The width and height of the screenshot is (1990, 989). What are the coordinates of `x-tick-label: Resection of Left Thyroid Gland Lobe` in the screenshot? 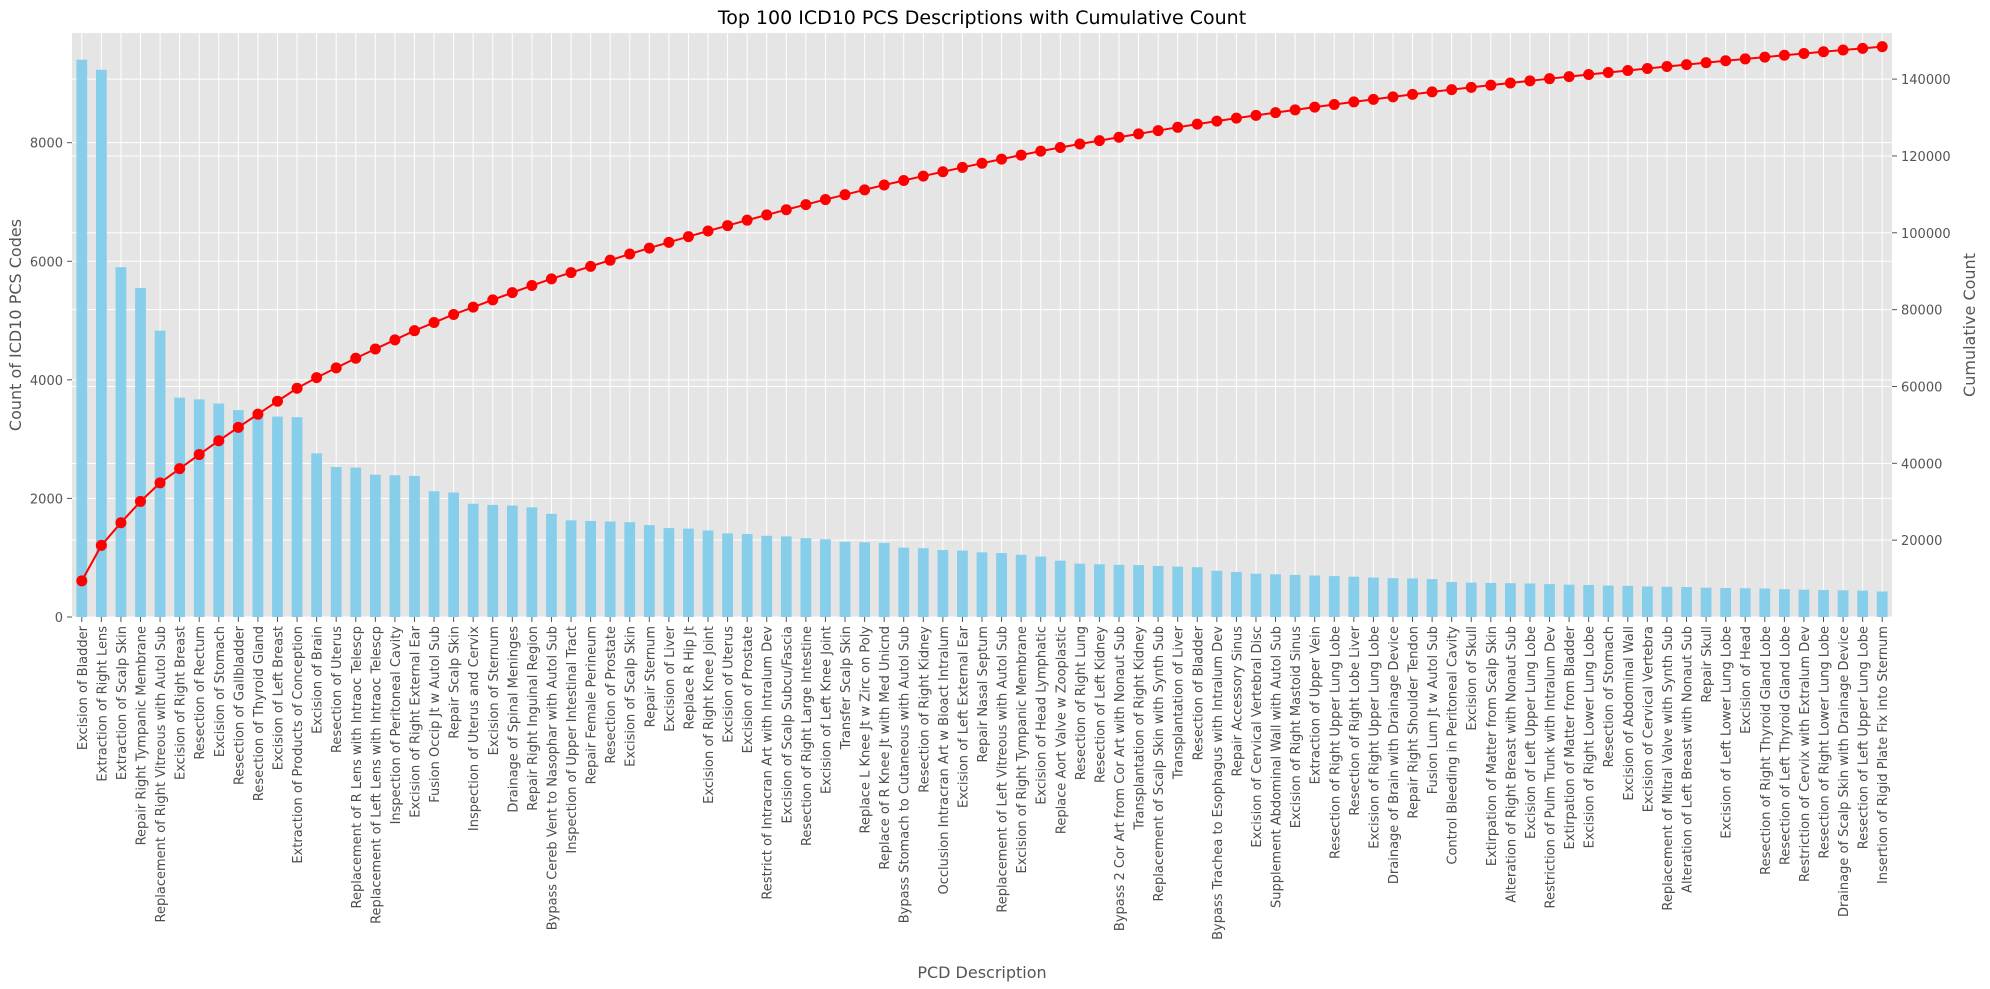 It's located at (1785, 745).